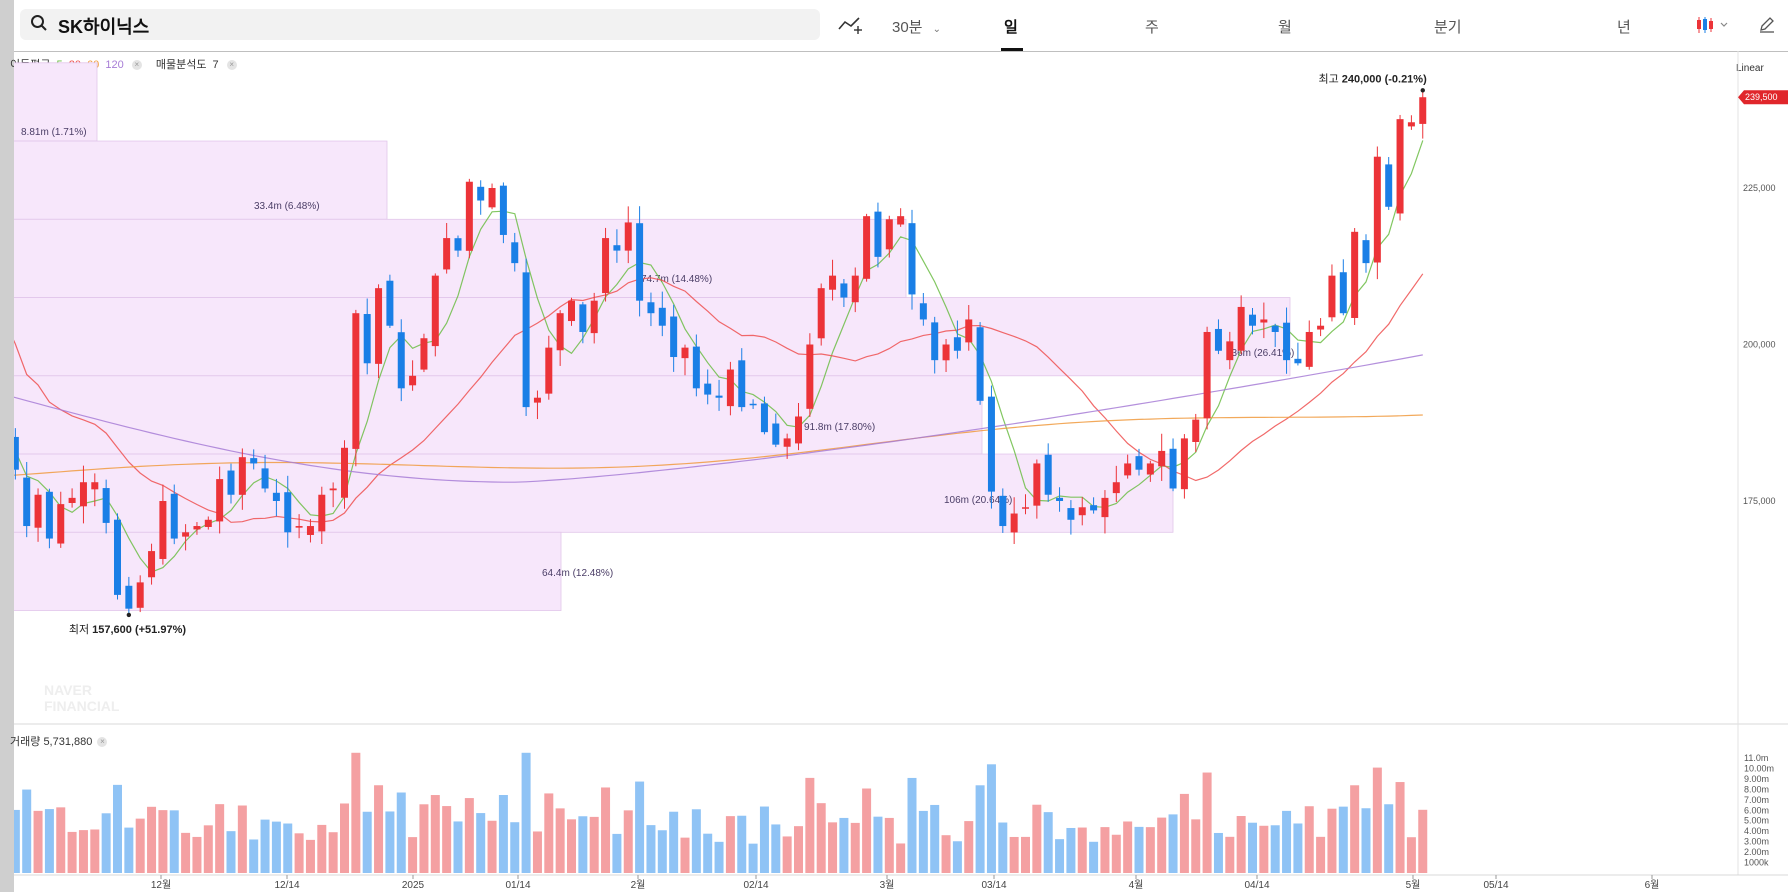  Describe the element at coordinates (1767, 24) in the screenshot. I see `pencil-edit-icon` at that location.